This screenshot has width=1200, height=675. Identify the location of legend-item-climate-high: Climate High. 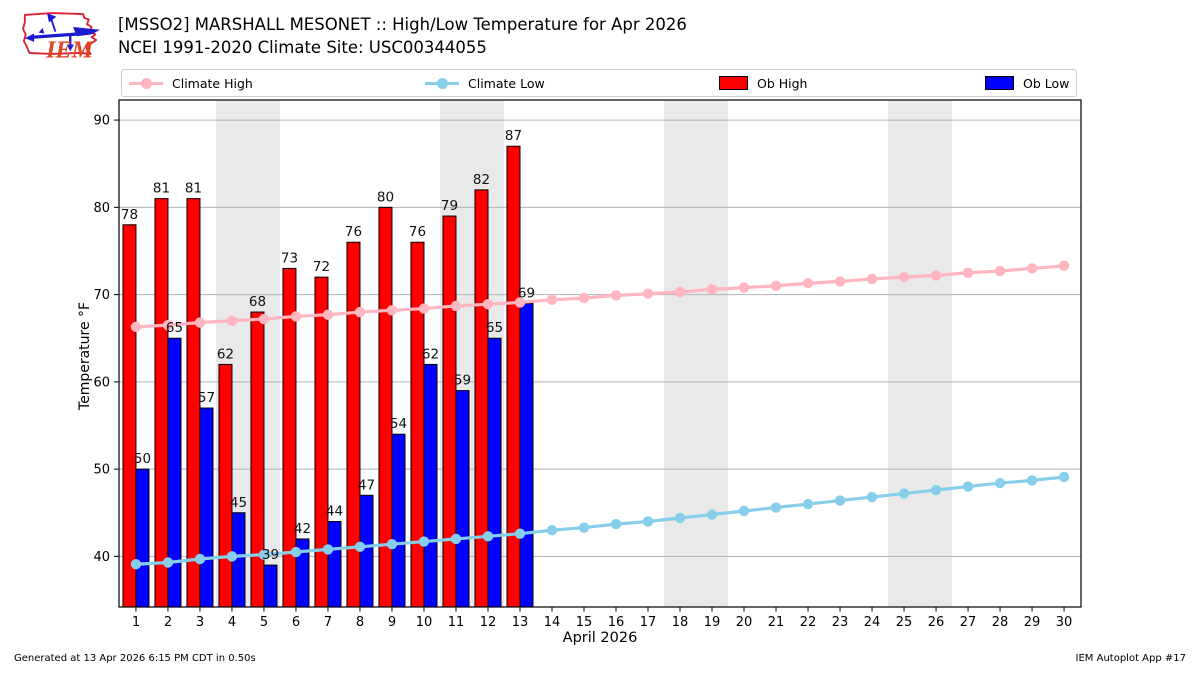
(191, 83).